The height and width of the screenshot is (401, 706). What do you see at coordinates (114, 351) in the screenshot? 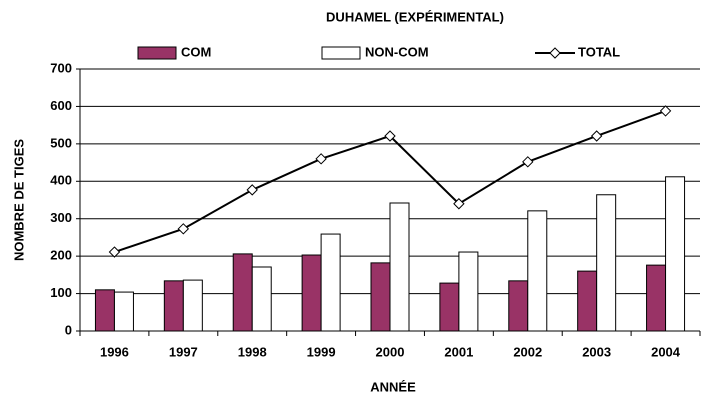
I see `x-tick-label: 1996` at bounding box center [114, 351].